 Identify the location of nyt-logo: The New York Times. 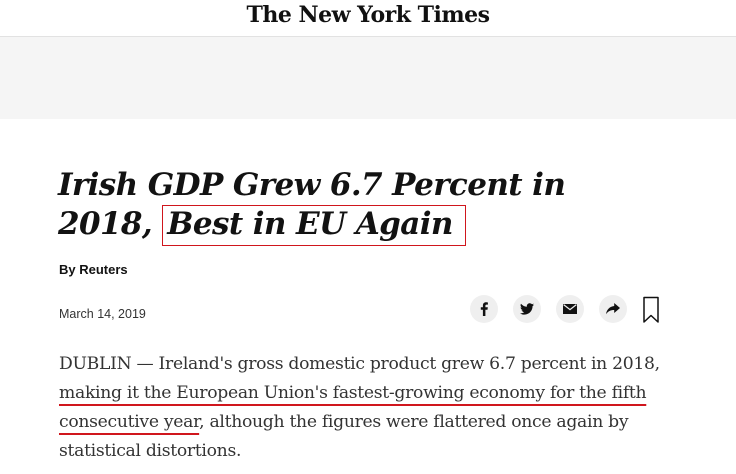
(368, 15).